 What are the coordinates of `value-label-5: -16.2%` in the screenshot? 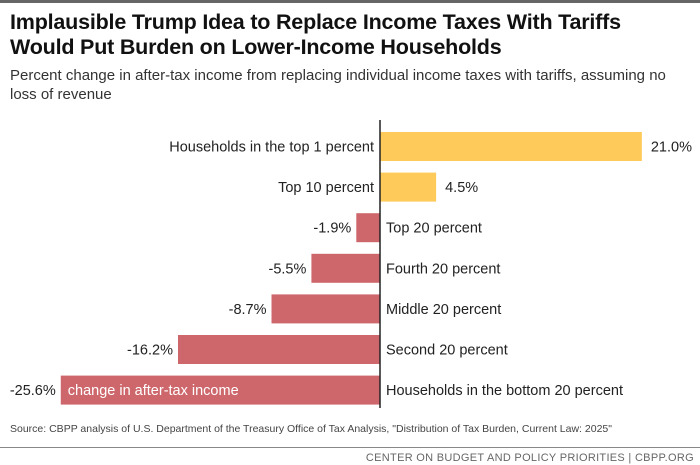 It's located at (150, 351).